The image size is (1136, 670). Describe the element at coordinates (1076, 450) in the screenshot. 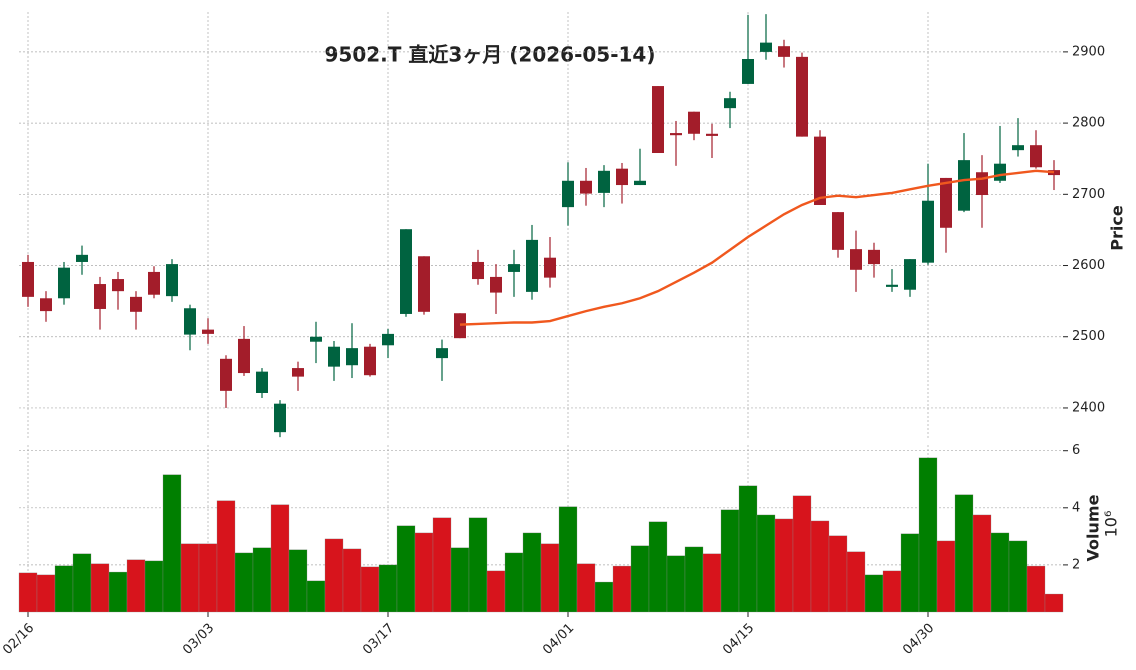

I see `y-tick-label: 6` at that location.